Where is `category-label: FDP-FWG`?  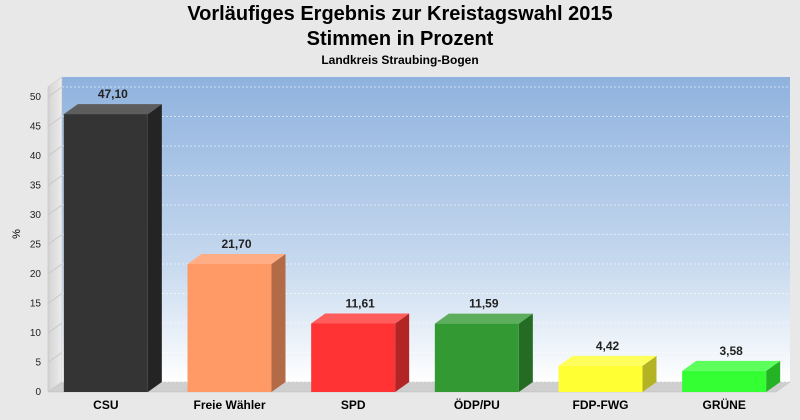 category-label: FDP-FWG is located at coordinates (601, 405).